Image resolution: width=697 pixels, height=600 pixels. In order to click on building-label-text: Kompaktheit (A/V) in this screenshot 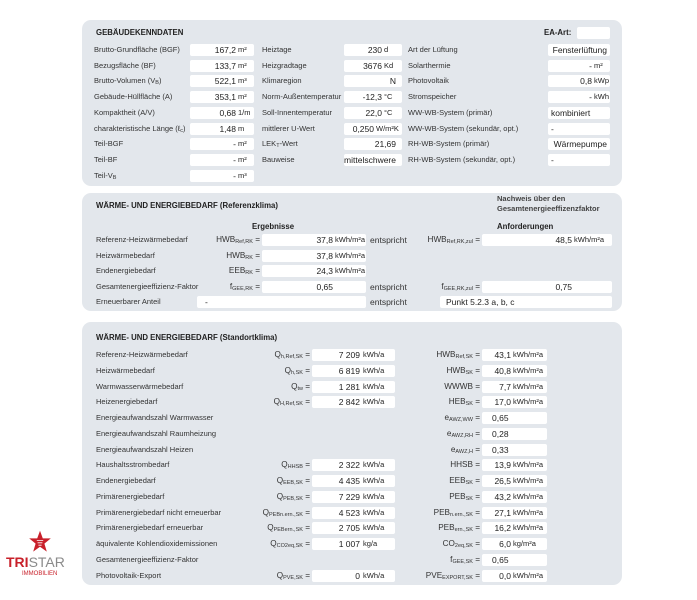, I will do `click(124, 112)`.